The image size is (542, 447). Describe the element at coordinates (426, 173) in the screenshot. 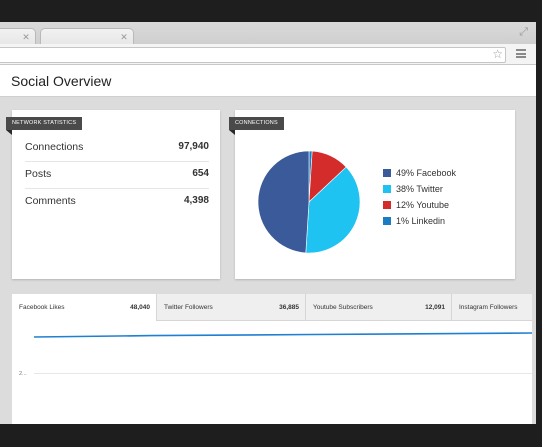

I see `legend-label: 49% Facebook` at that location.